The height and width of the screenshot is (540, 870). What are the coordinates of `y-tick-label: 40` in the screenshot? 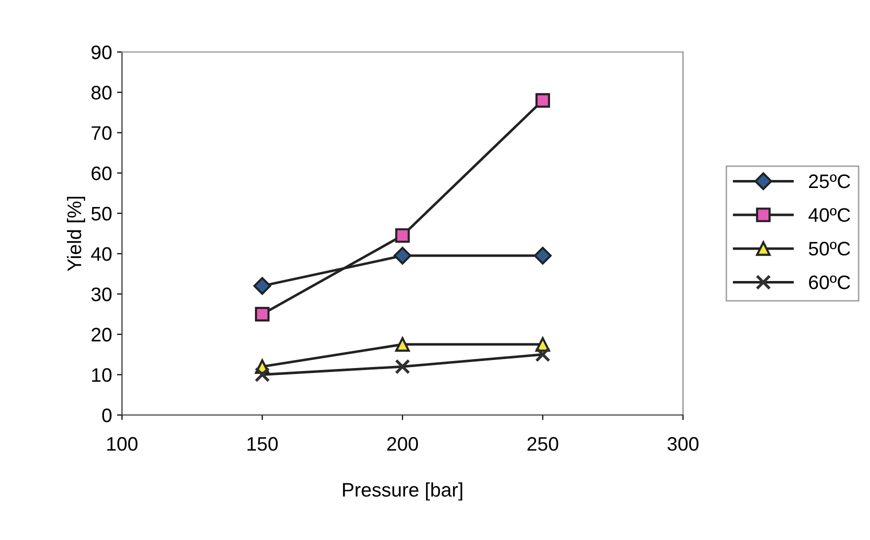 It's located at (101, 254).